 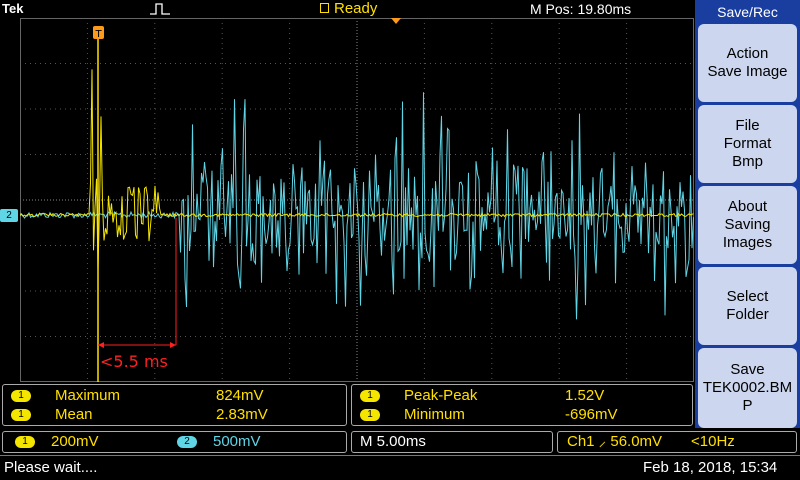 I want to click on measurement-peak-peak: 1 Peak-Peak 1.52V, so click(x=522, y=396).